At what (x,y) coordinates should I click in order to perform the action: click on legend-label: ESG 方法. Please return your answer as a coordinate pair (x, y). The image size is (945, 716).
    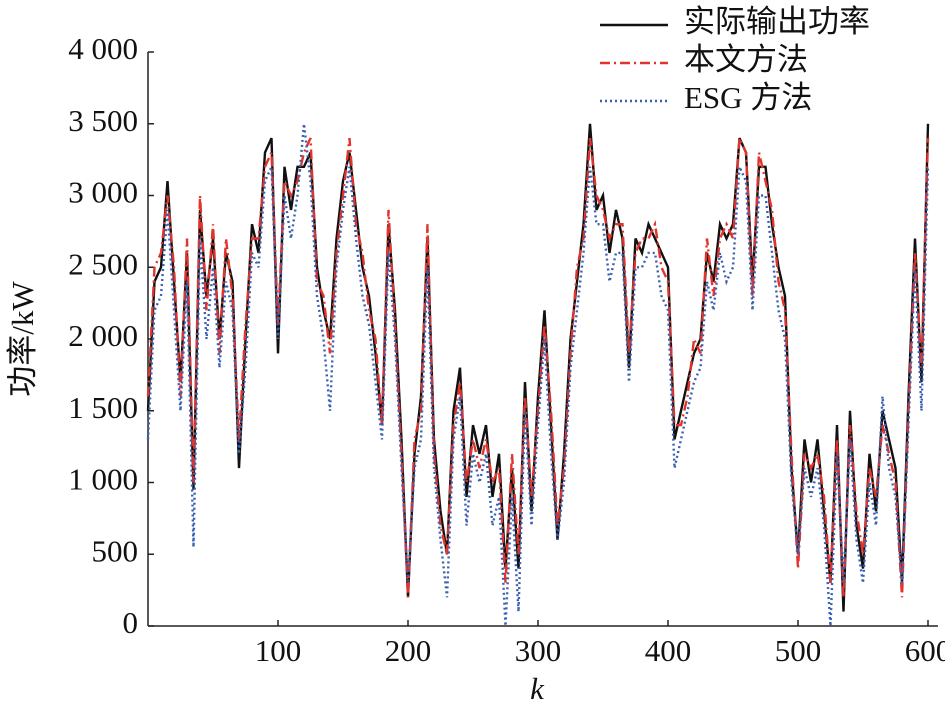
    Looking at the image, I should click on (748, 97).